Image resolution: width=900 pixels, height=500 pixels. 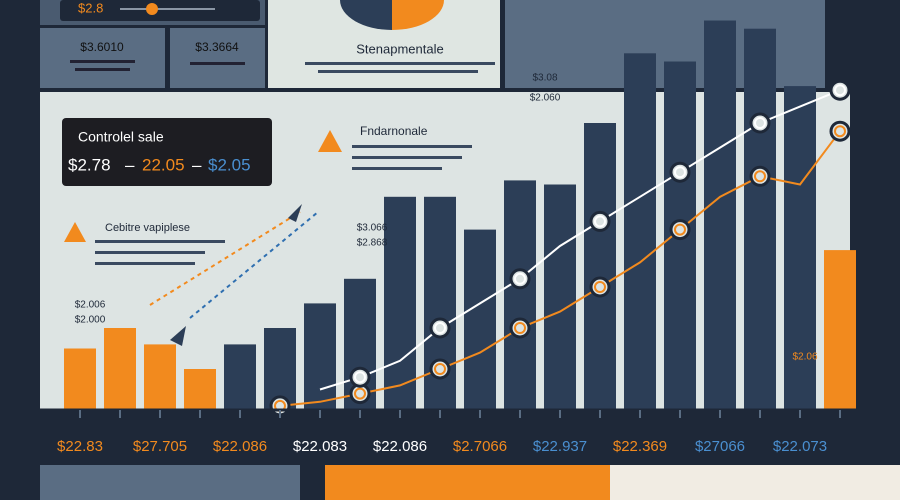 I want to click on small-label: $2.000, so click(x=90, y=320).